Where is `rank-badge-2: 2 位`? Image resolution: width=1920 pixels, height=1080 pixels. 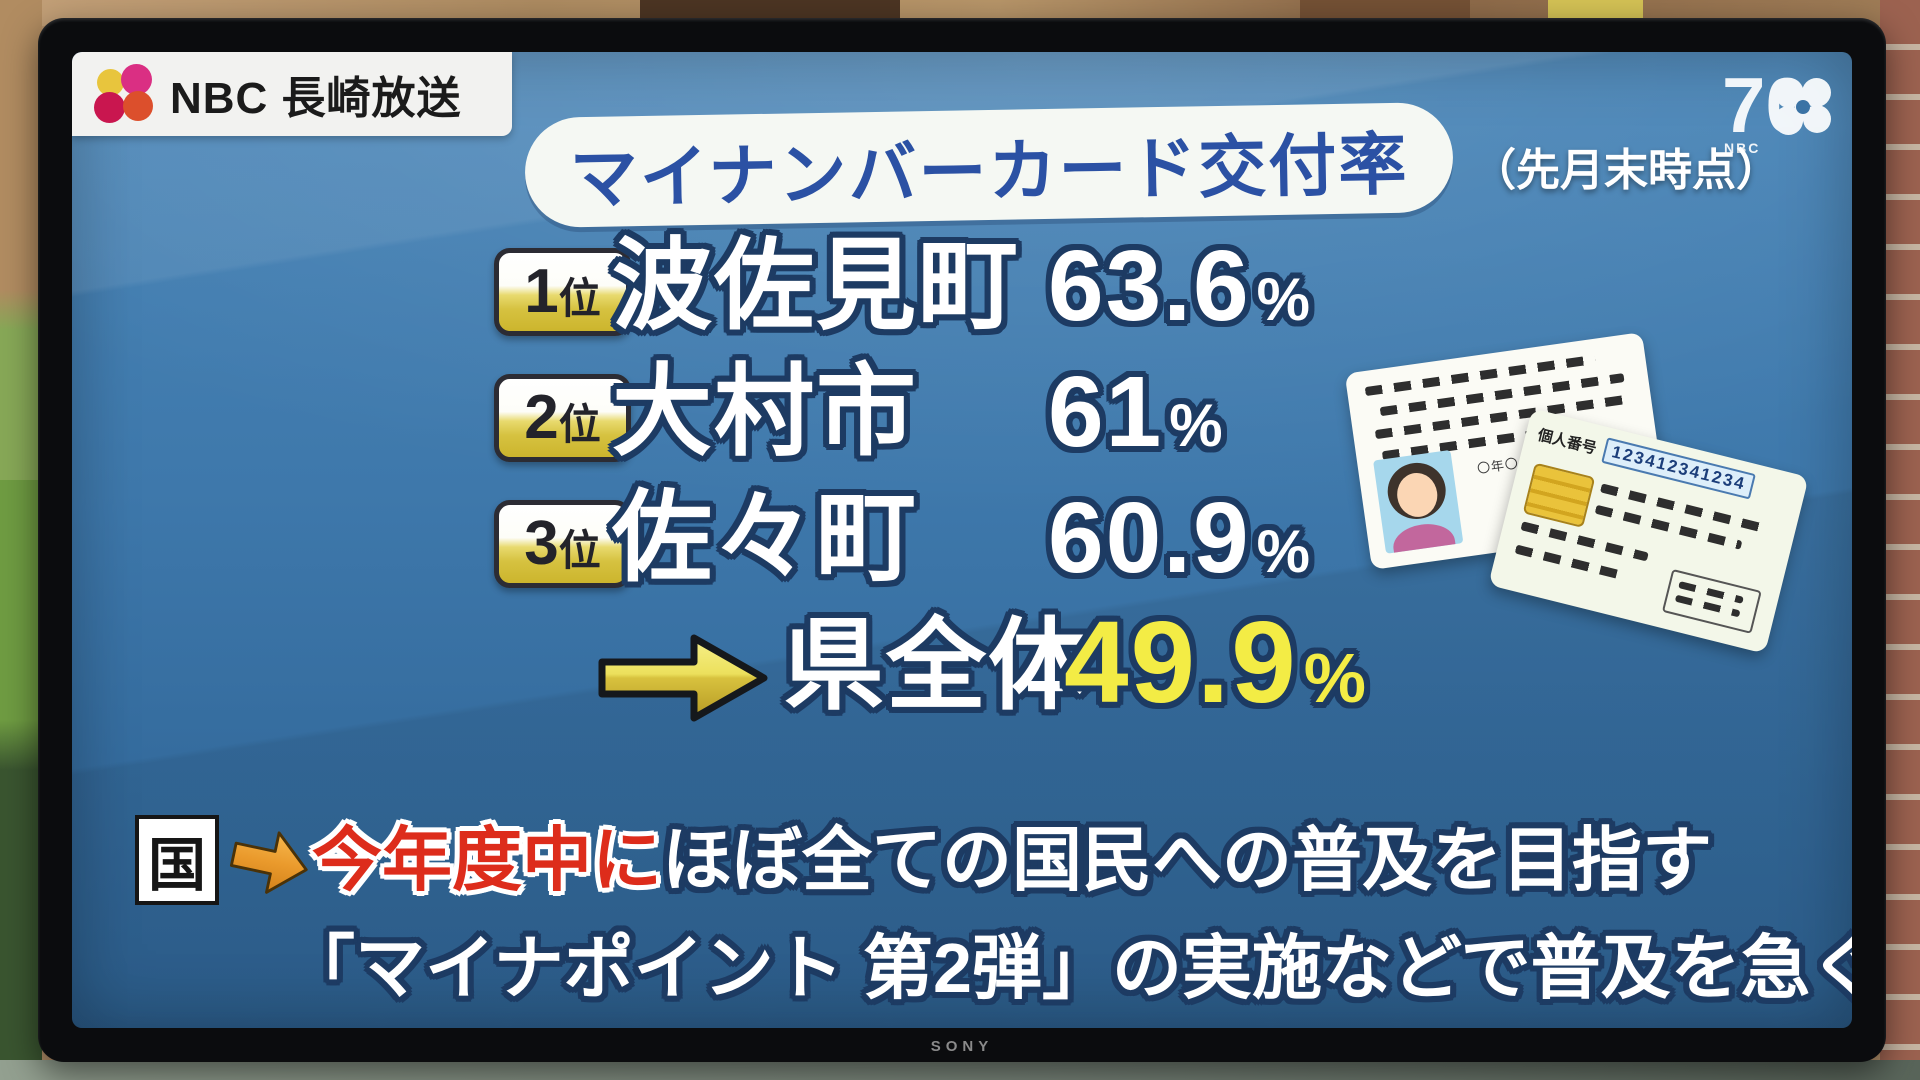 rank-badge-2: 2 位 is located at coordinates (562, 418).